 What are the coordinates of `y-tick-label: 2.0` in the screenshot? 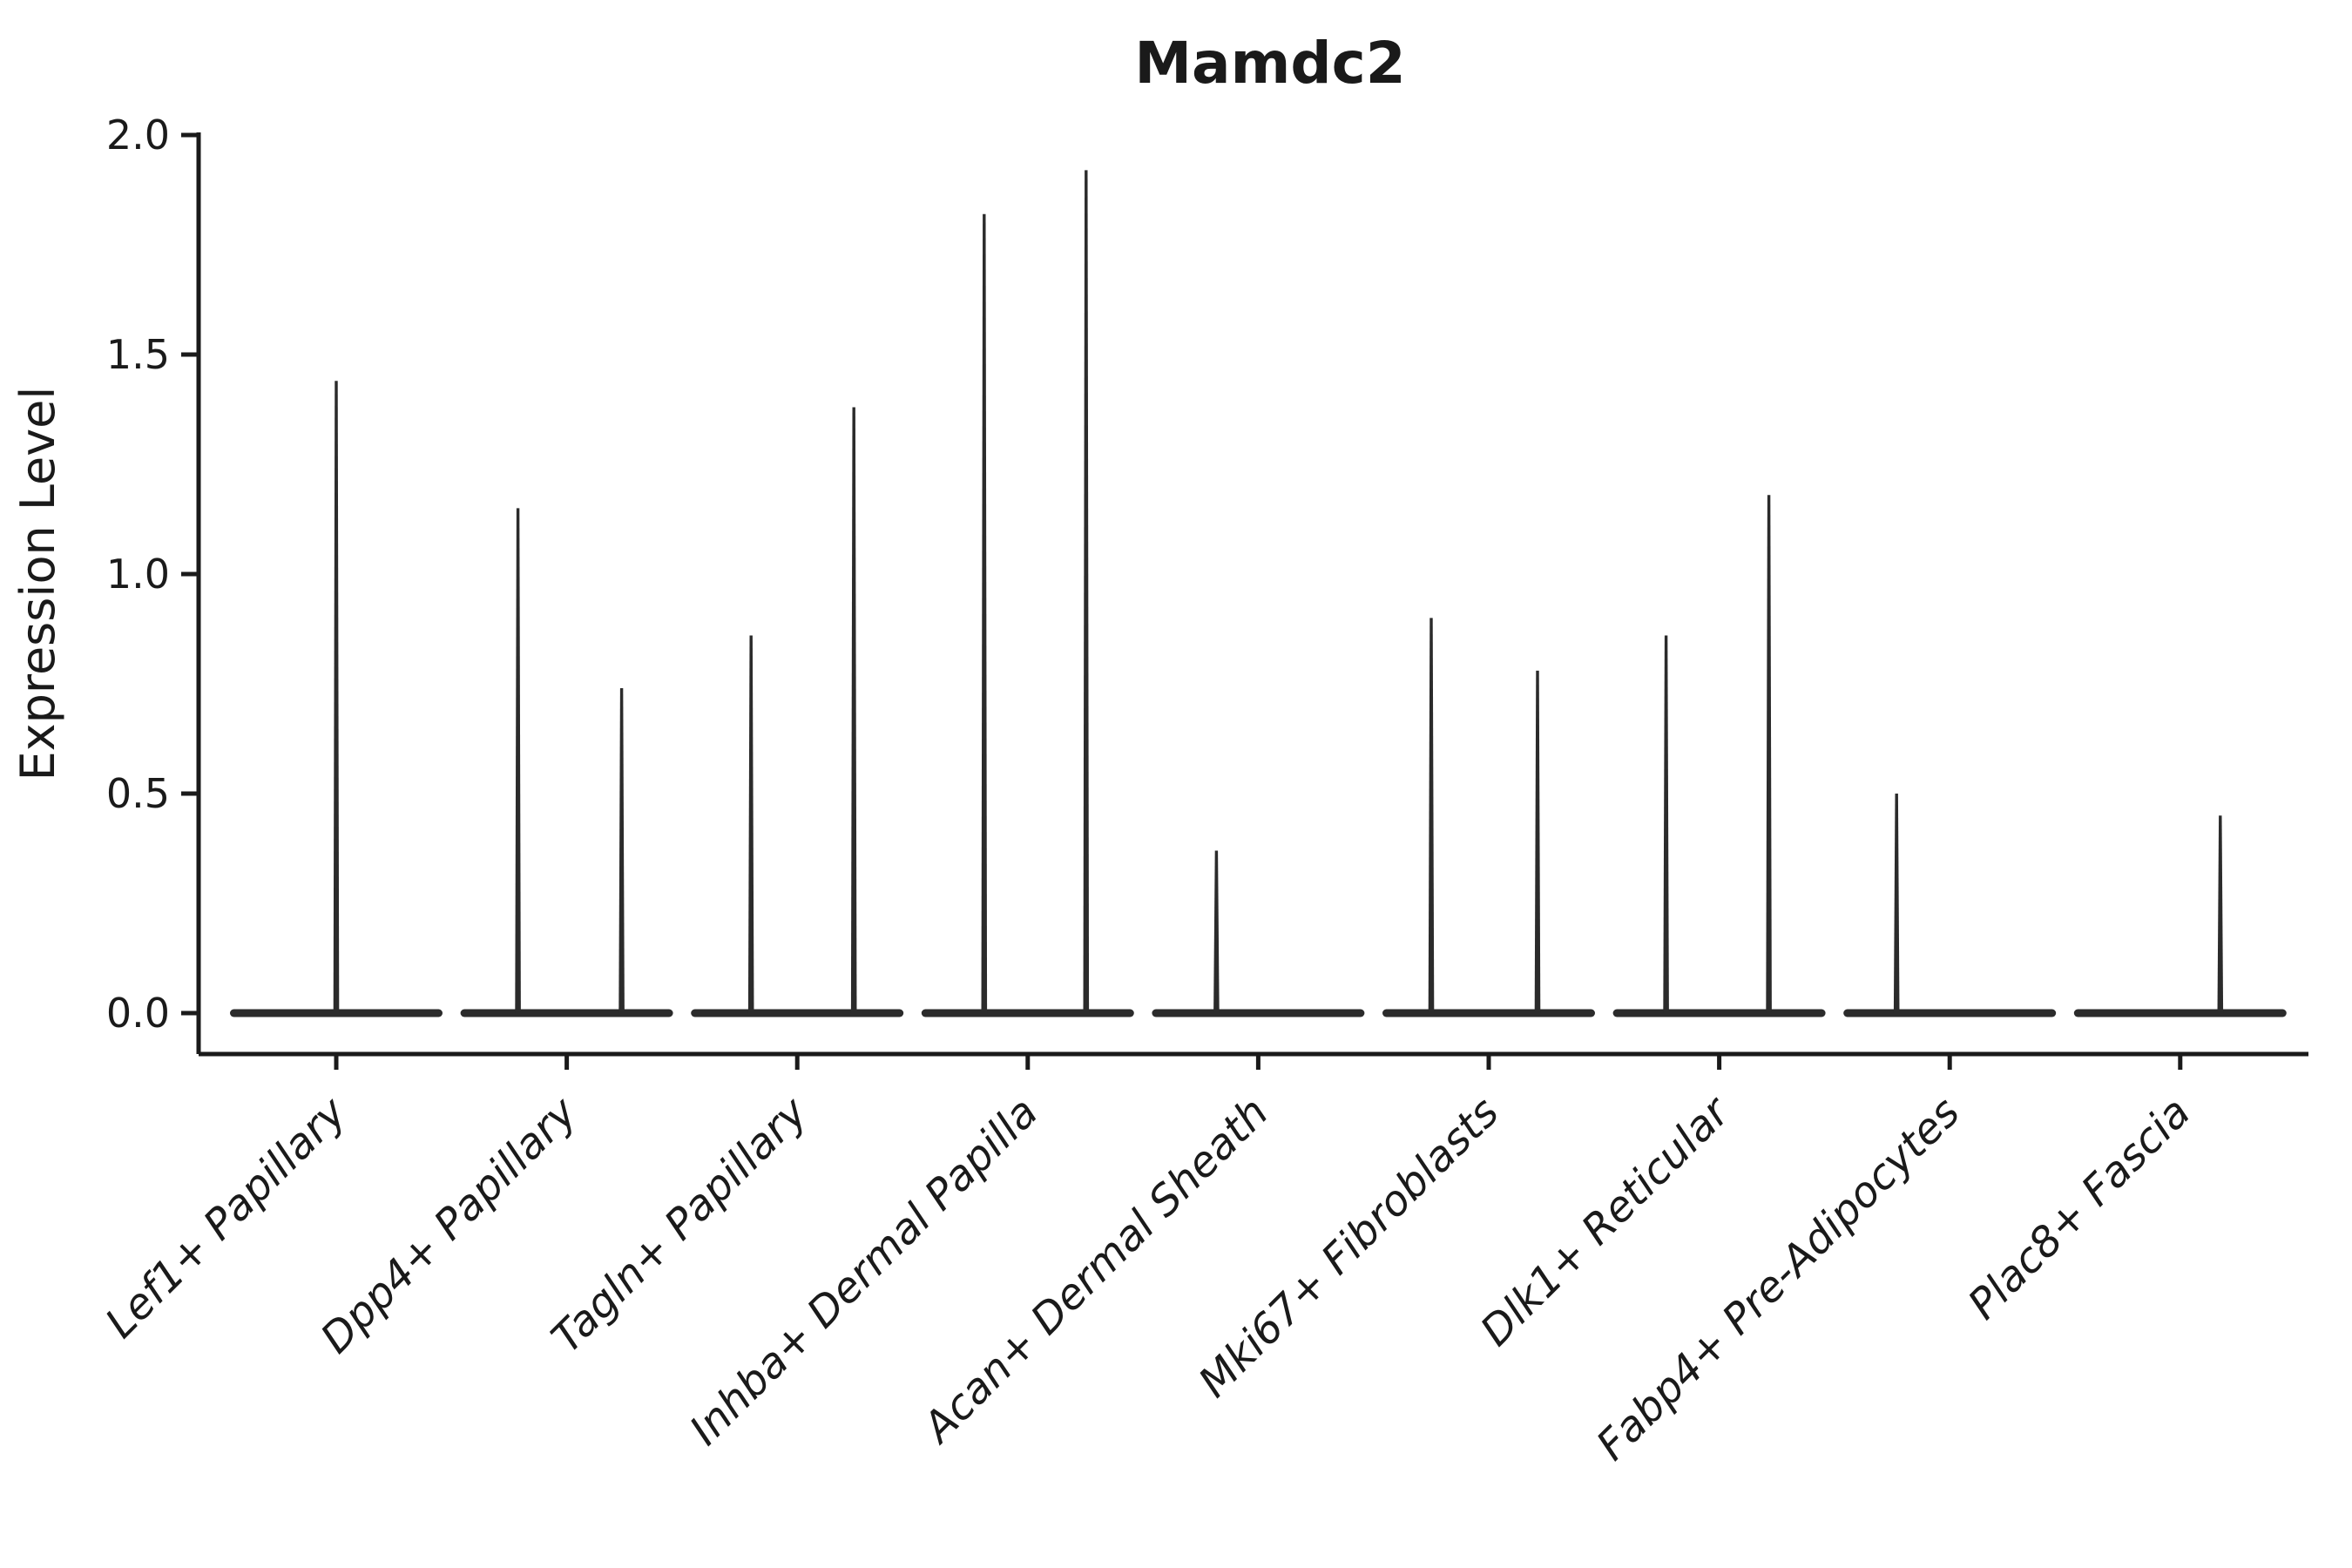 It's located at (138, 135).